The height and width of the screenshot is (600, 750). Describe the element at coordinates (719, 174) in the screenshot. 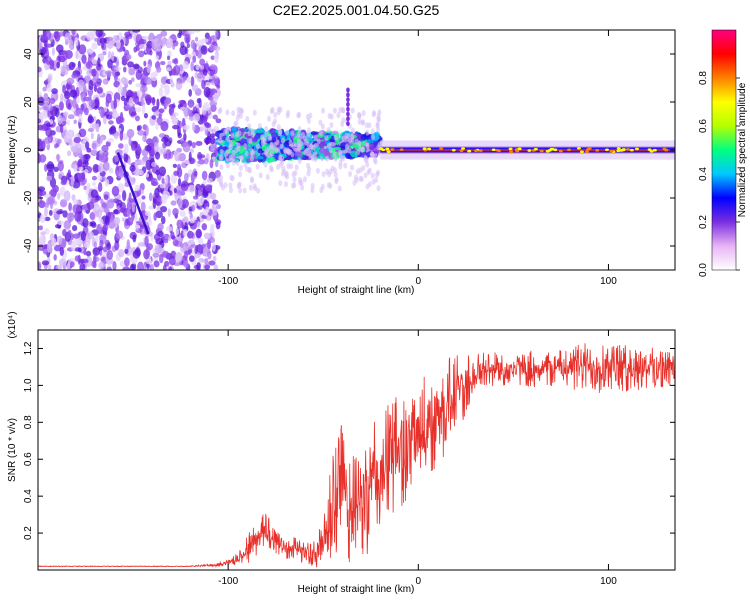

I see `colorbar-ticks: 0.0 0.2 0.4 0.6 0.8` at that location.